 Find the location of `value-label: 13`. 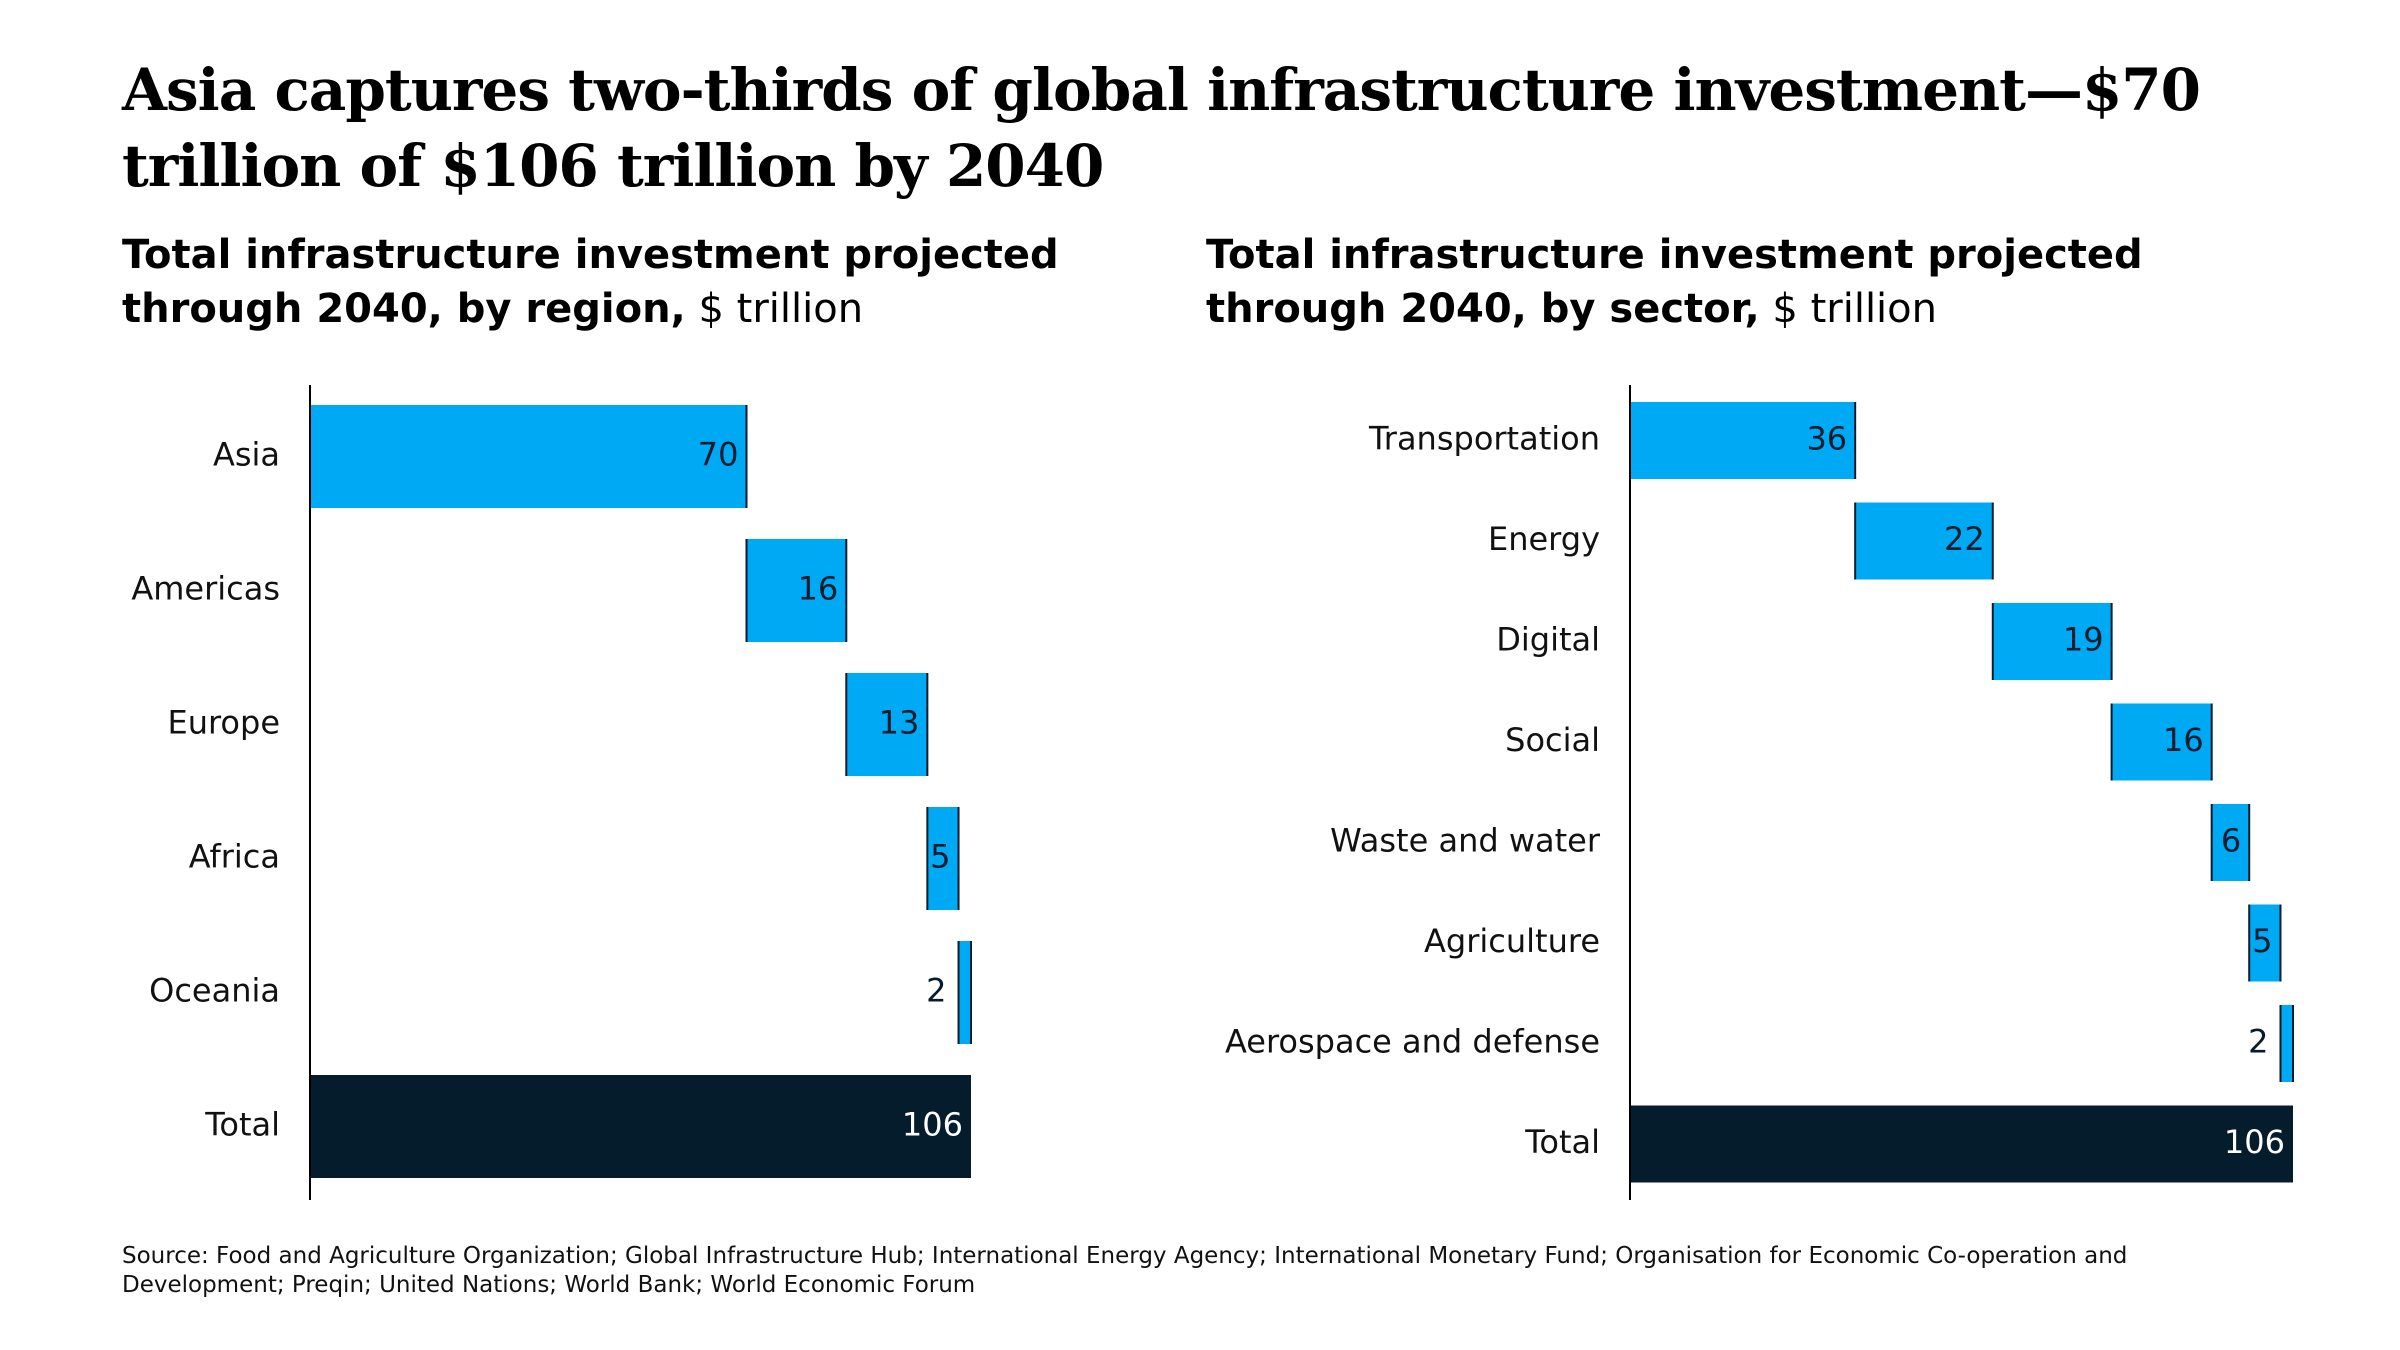

value-label: 13 is located at coordinates (899, 723).